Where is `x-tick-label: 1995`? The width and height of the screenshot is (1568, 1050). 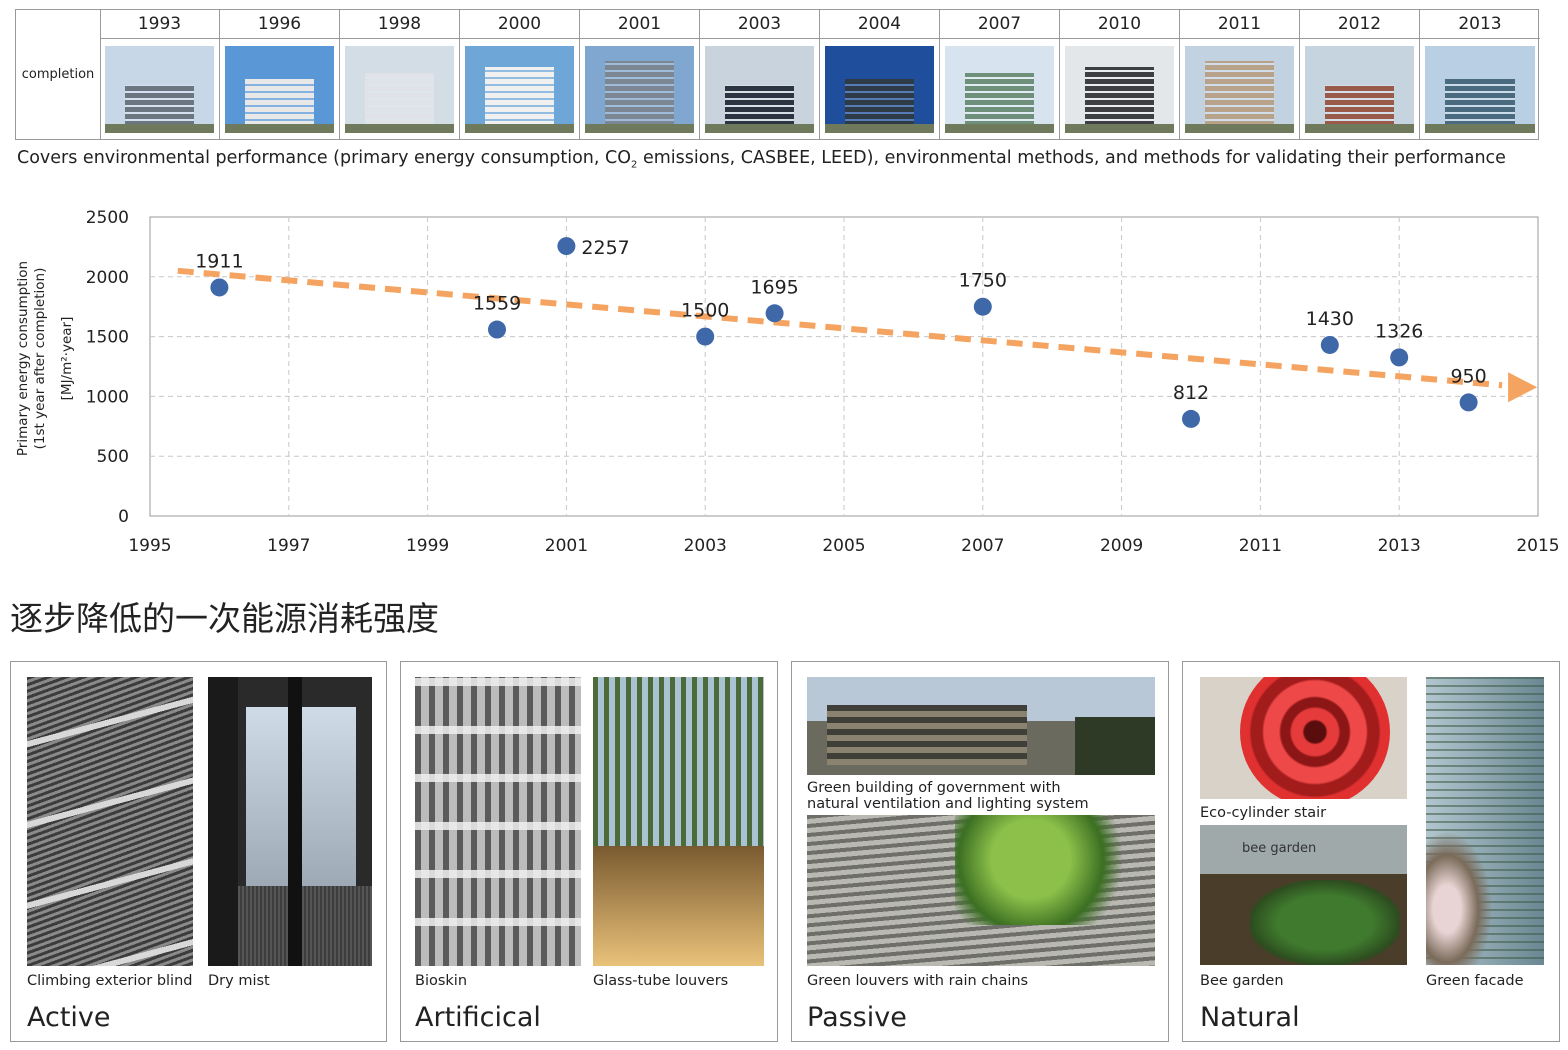
x-tick-label: 1995 is located at coordinates (149, 546).